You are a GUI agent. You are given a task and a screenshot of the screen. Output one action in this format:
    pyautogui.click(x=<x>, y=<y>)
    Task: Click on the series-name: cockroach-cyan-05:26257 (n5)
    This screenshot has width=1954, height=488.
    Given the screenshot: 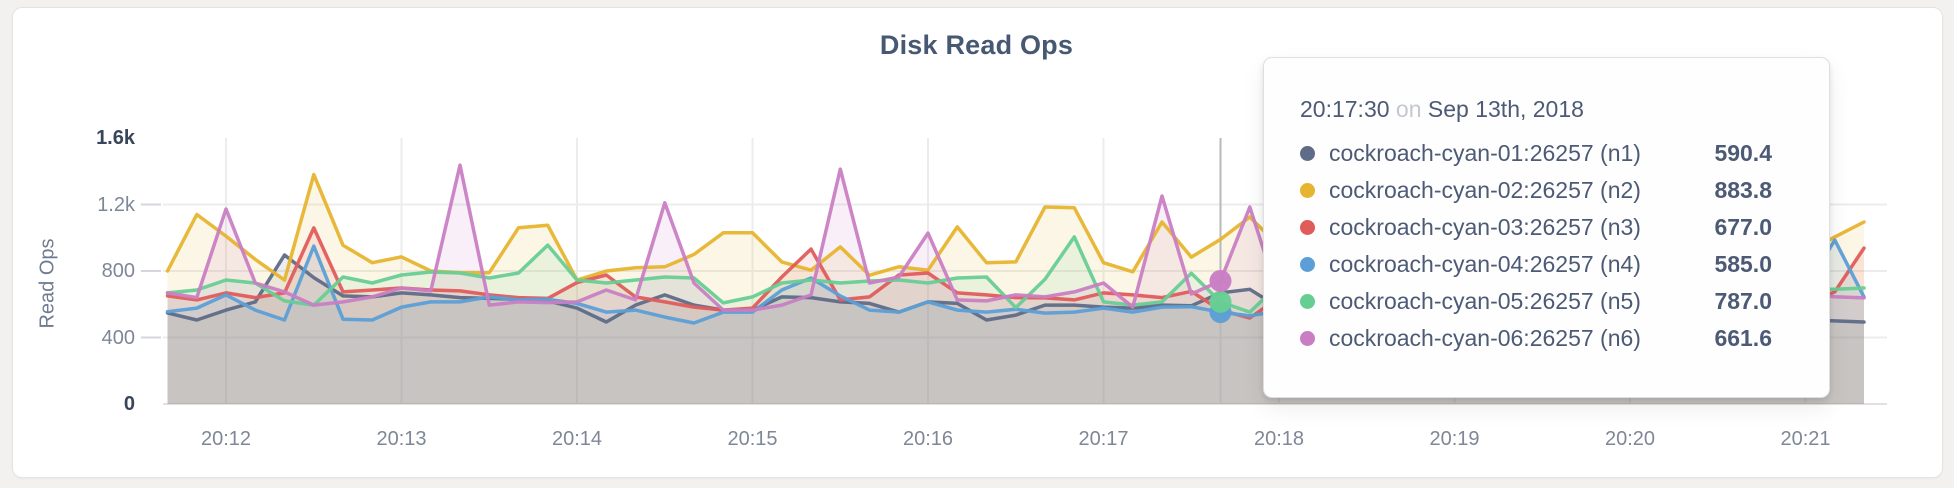 What is the action you would take?
    pyautogui.click(x=1485, y=301)
    